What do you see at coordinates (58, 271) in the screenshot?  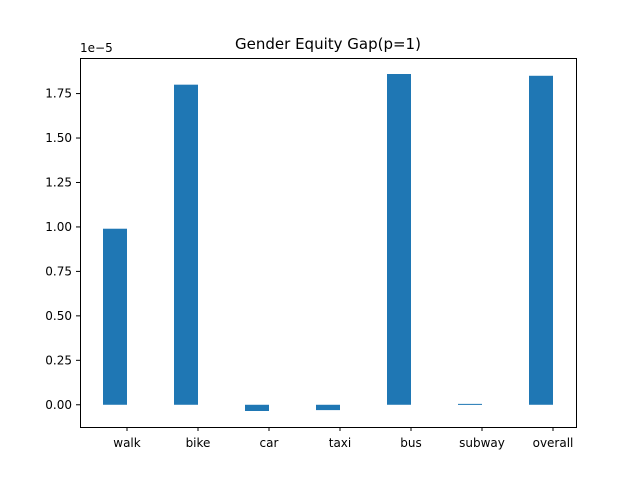 I see `y-tick-label: 0.75` at bounding box center [58, 271].